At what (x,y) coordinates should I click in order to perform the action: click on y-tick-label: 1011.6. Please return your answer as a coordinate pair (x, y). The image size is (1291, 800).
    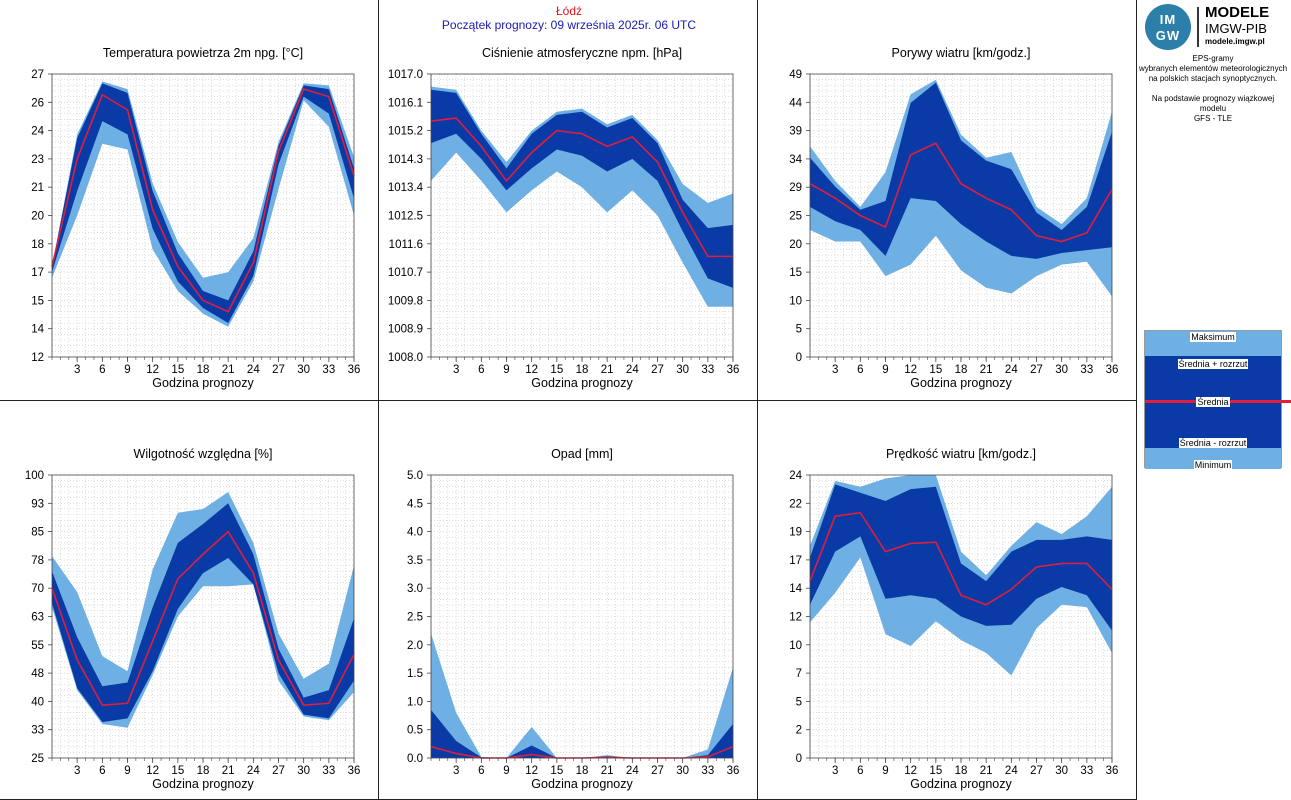
    Looking at the image, I should click on (406, 245).